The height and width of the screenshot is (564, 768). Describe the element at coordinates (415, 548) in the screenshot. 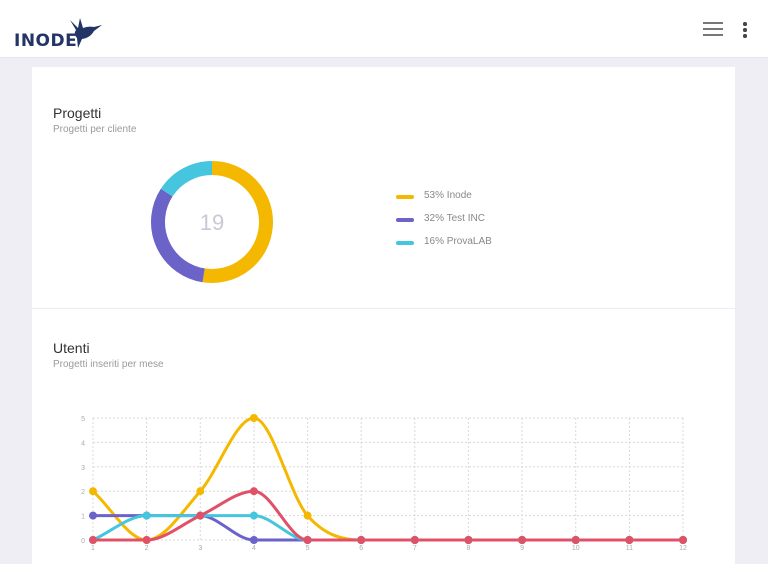

I see `x-tick-label: 7` at that location.